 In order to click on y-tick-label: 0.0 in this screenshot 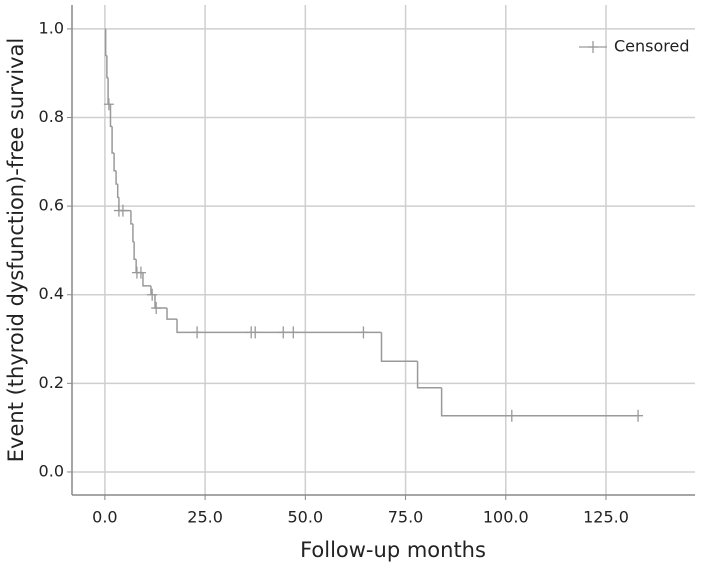, I will do `click(51, 470)`.